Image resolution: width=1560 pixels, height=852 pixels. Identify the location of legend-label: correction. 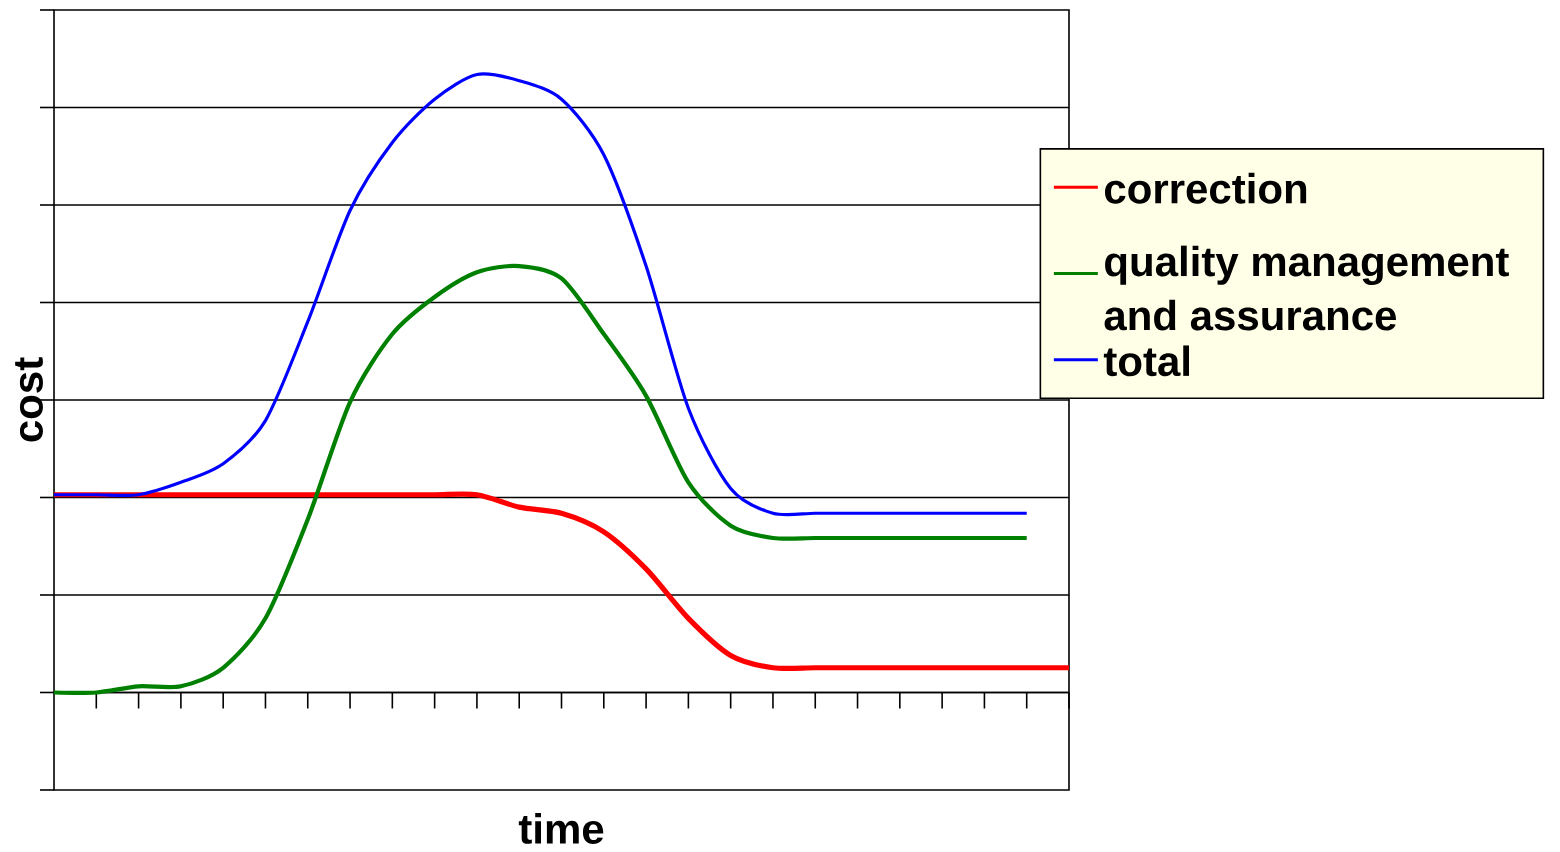
(1205, 188).